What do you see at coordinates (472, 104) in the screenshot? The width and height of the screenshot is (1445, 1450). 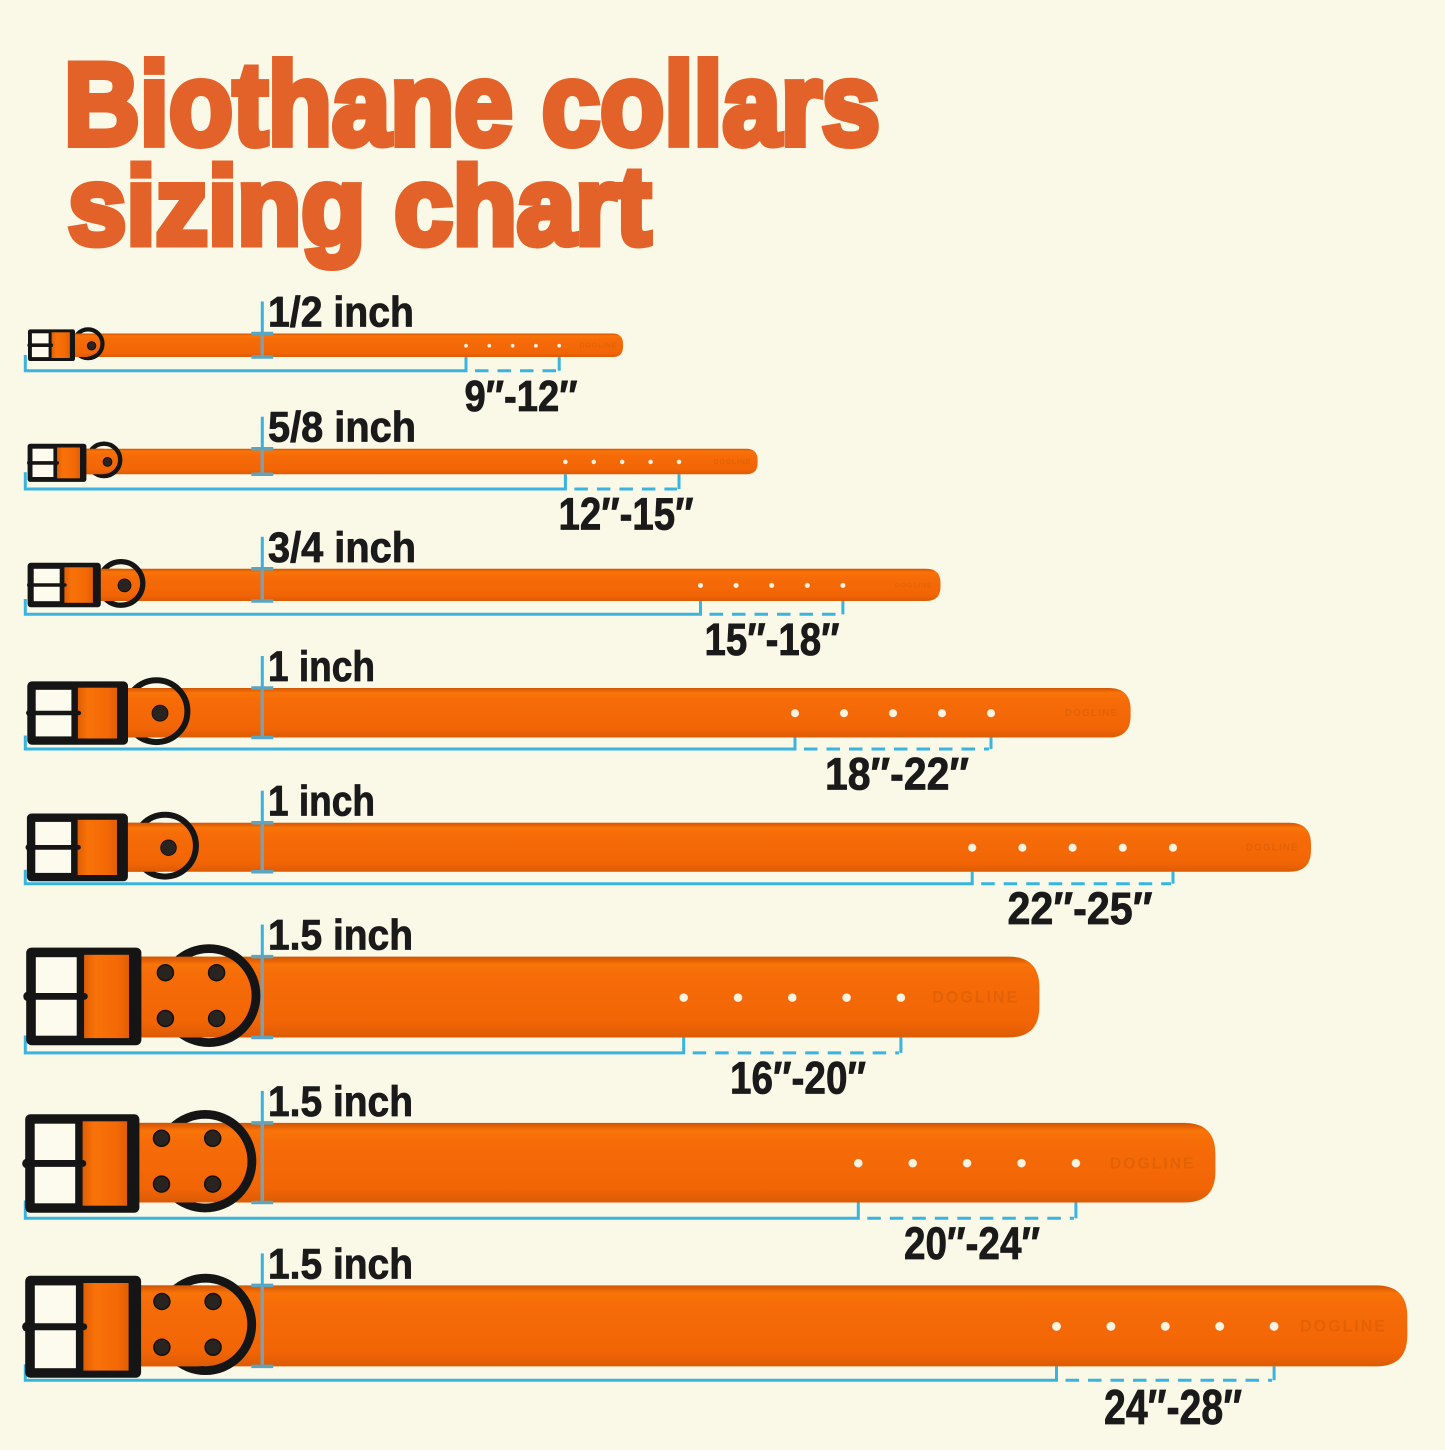 I see `svg-text: Biothane collars` at bounding box center [472, 104].